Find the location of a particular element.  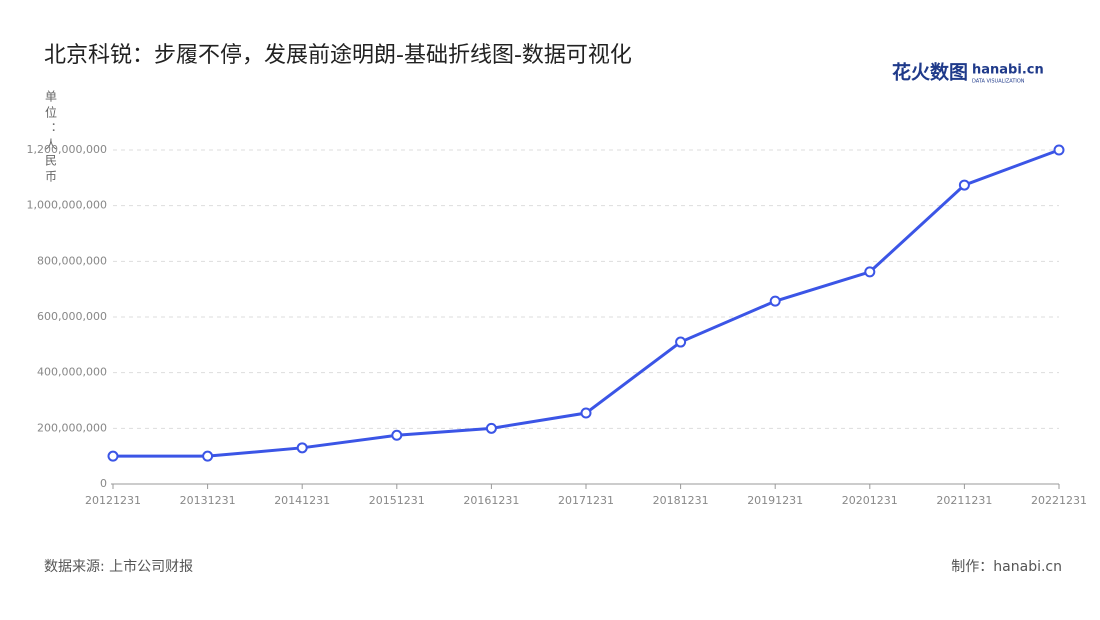

y-tick-label: 600,000,000 is located at coordinates (72, 316).